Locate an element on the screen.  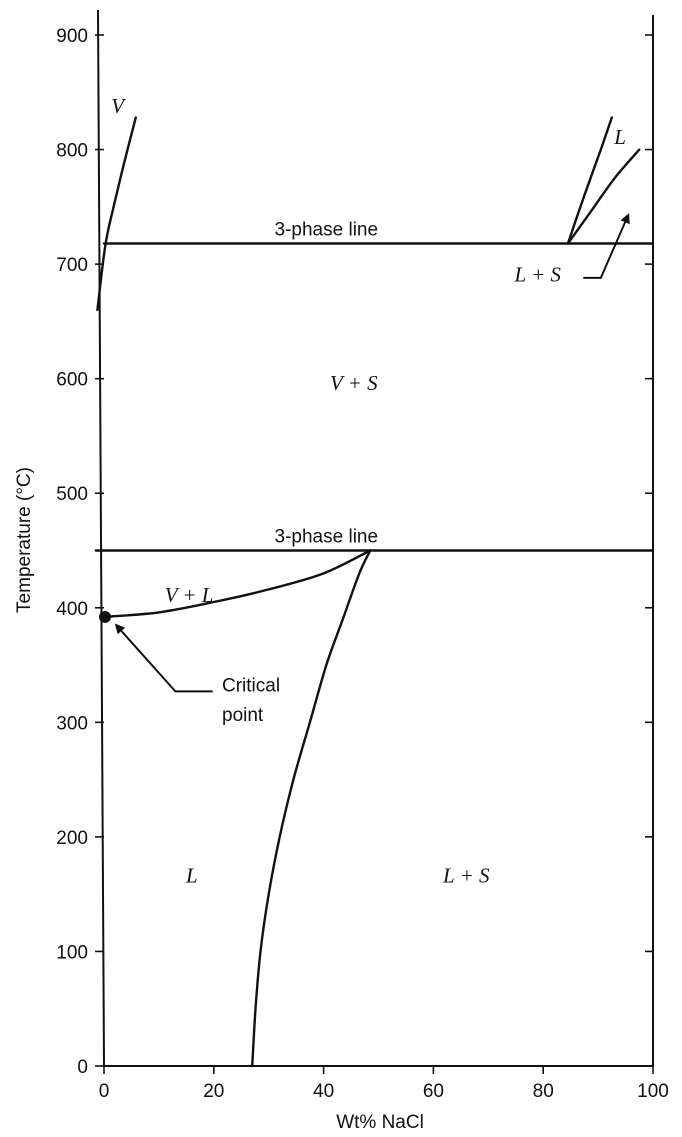
x-tick-label: 20 is located at coordinates (213, 1091).